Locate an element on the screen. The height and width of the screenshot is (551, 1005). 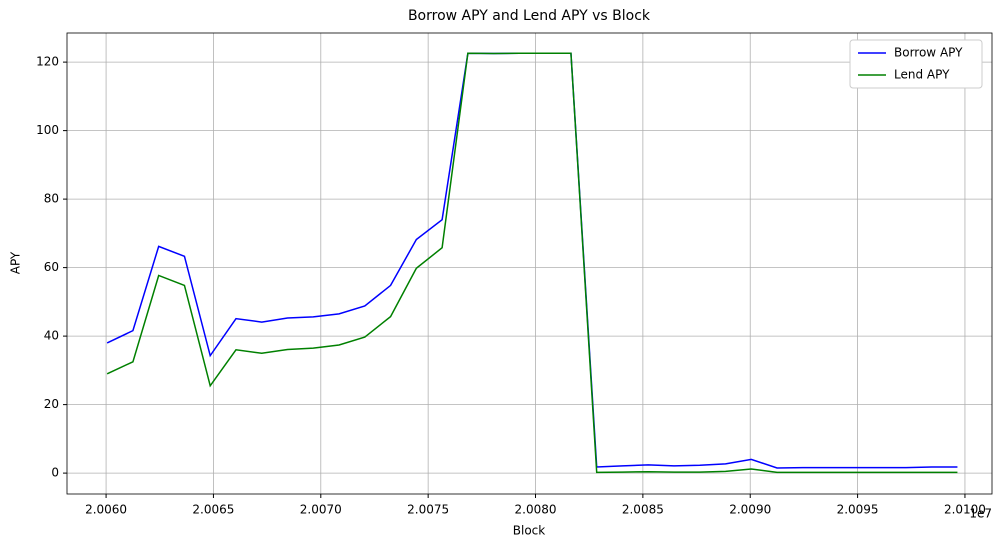
x-tick-label: 2.0075 is located at coordinates (428, 510).